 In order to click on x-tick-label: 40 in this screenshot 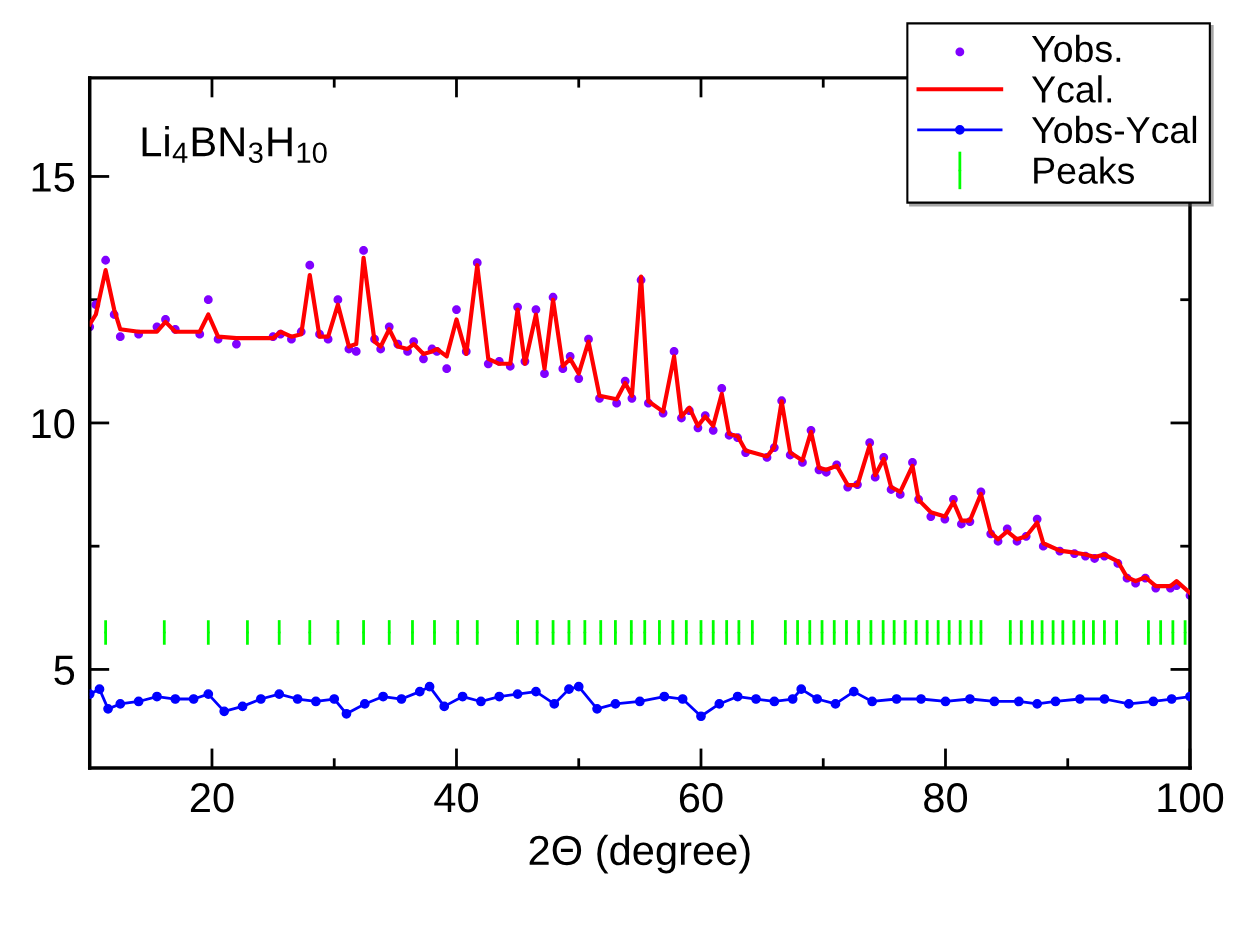, I will do `click(456, 798)`.